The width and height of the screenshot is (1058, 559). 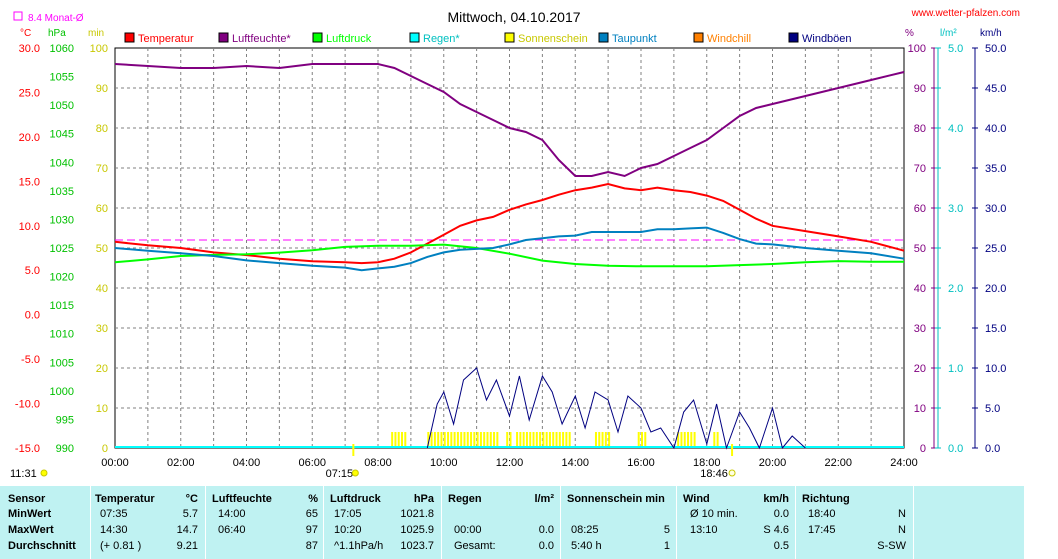 I want to click on stats-sun-value: 1, so click(x=666, y=546).